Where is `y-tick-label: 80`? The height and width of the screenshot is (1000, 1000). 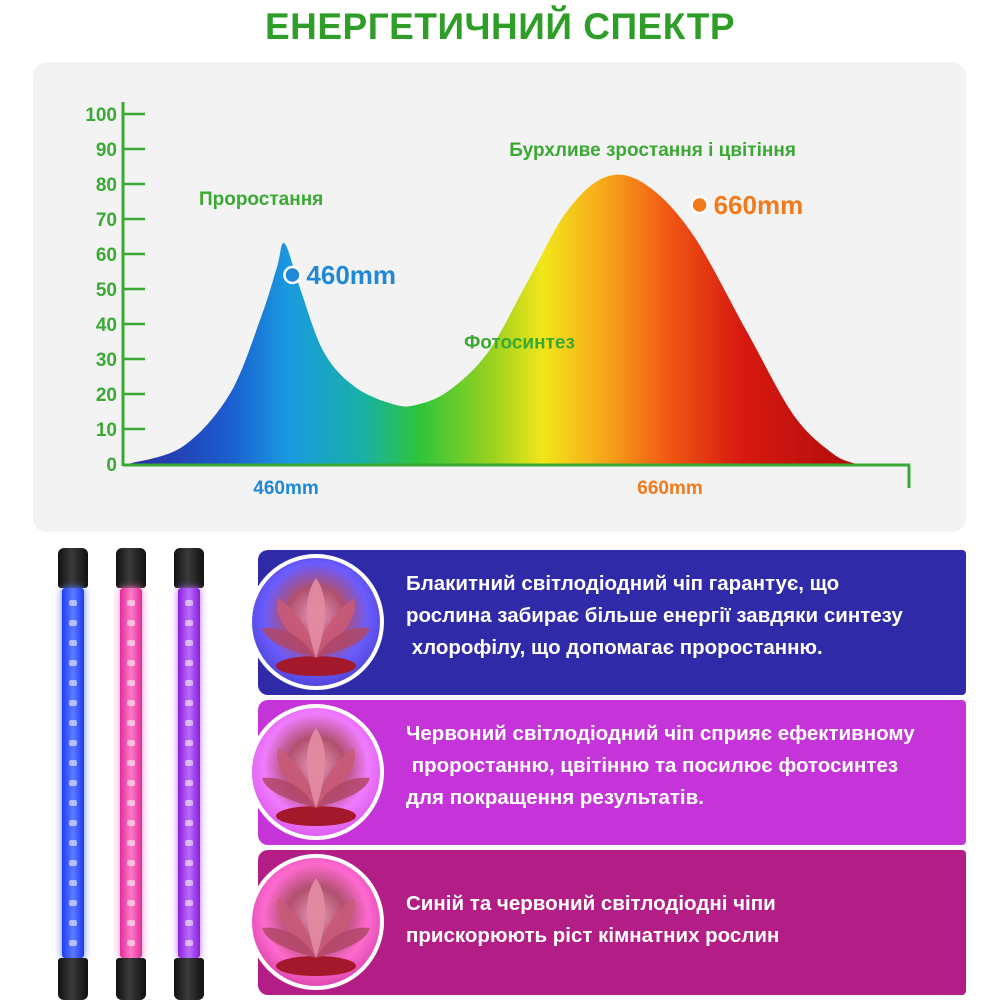 y-tick-label: 80 is located at coordinates (106, 185).